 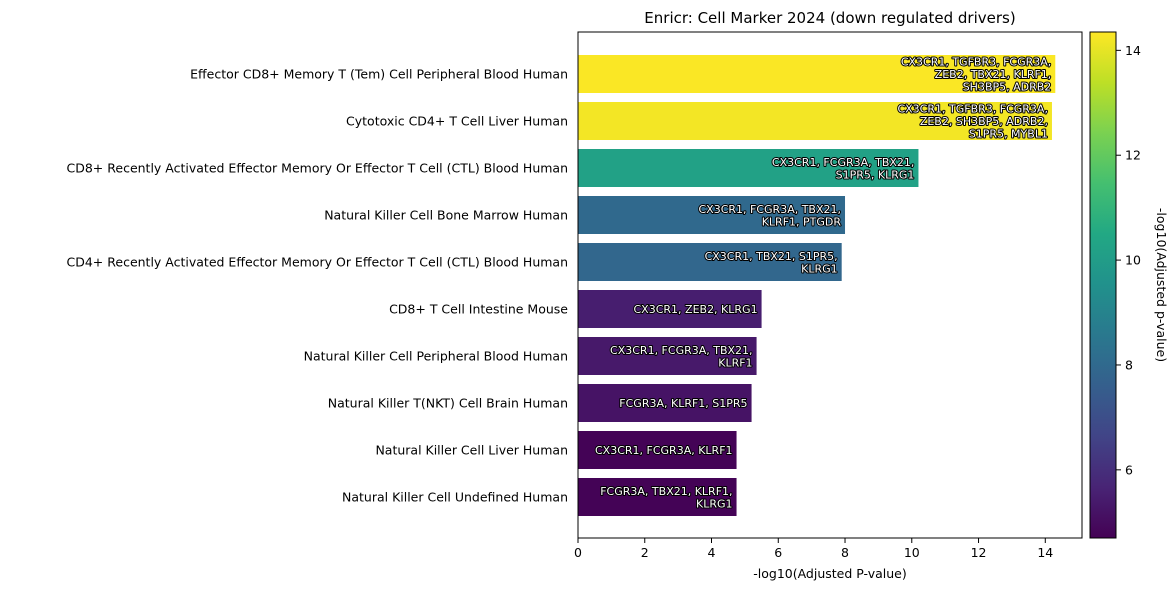 I want to click on x-tick-label: 14, so click(x=1045, y=552).